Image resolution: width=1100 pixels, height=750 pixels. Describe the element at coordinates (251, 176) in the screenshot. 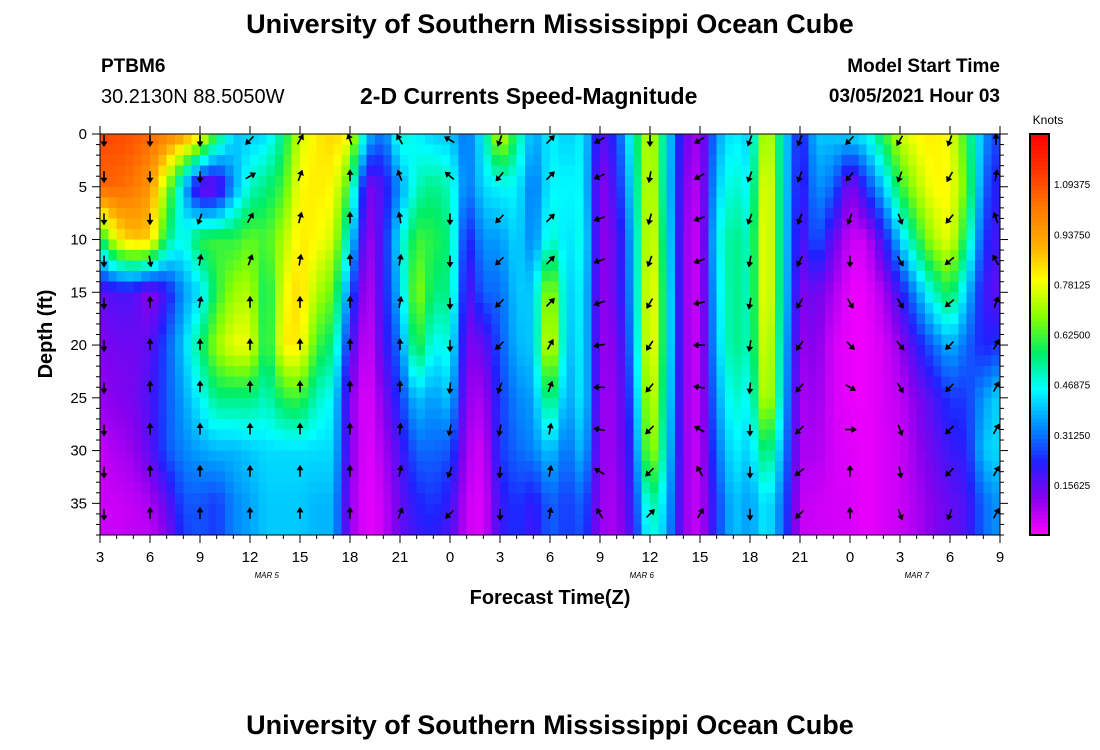

I see `current-arrow` at that location.